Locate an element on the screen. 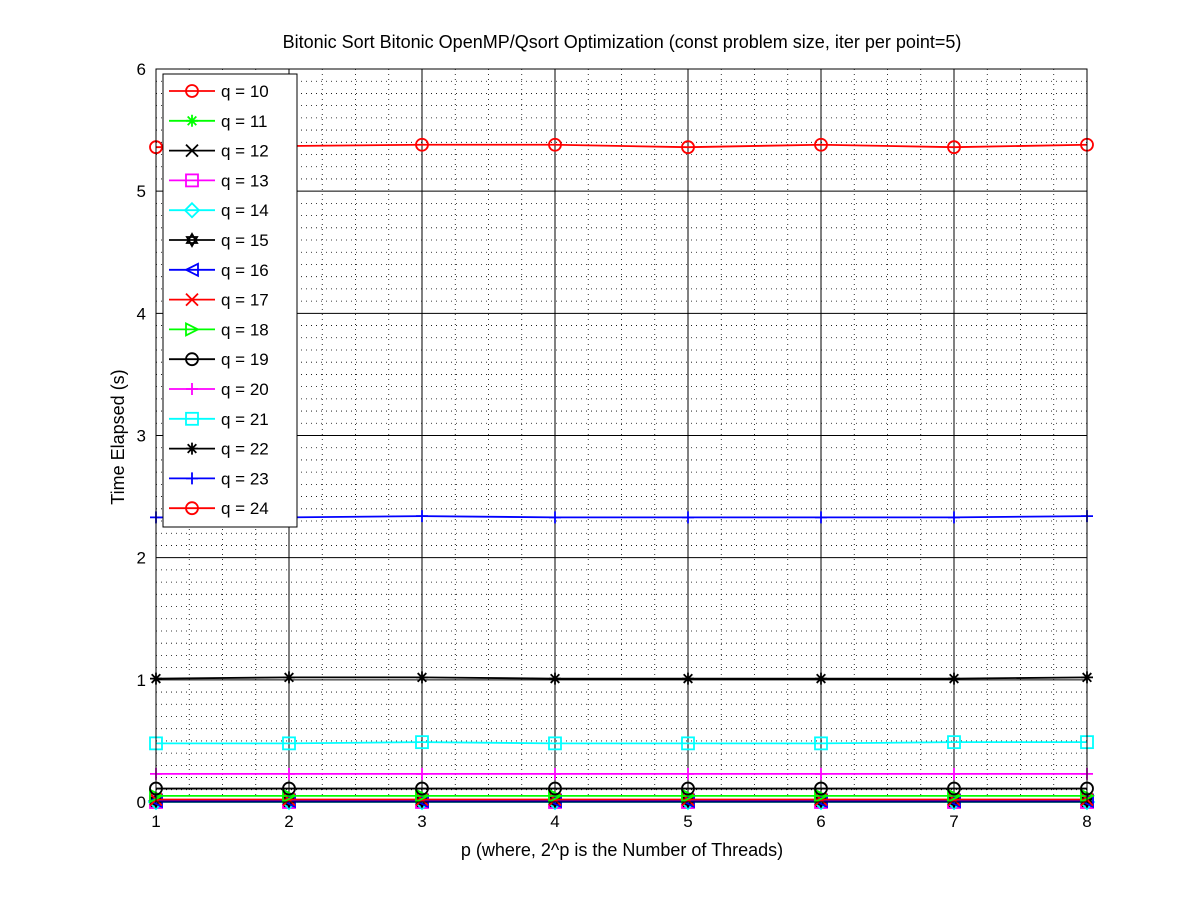  y-tick-label: 3 is located at coordinates (141, 436).